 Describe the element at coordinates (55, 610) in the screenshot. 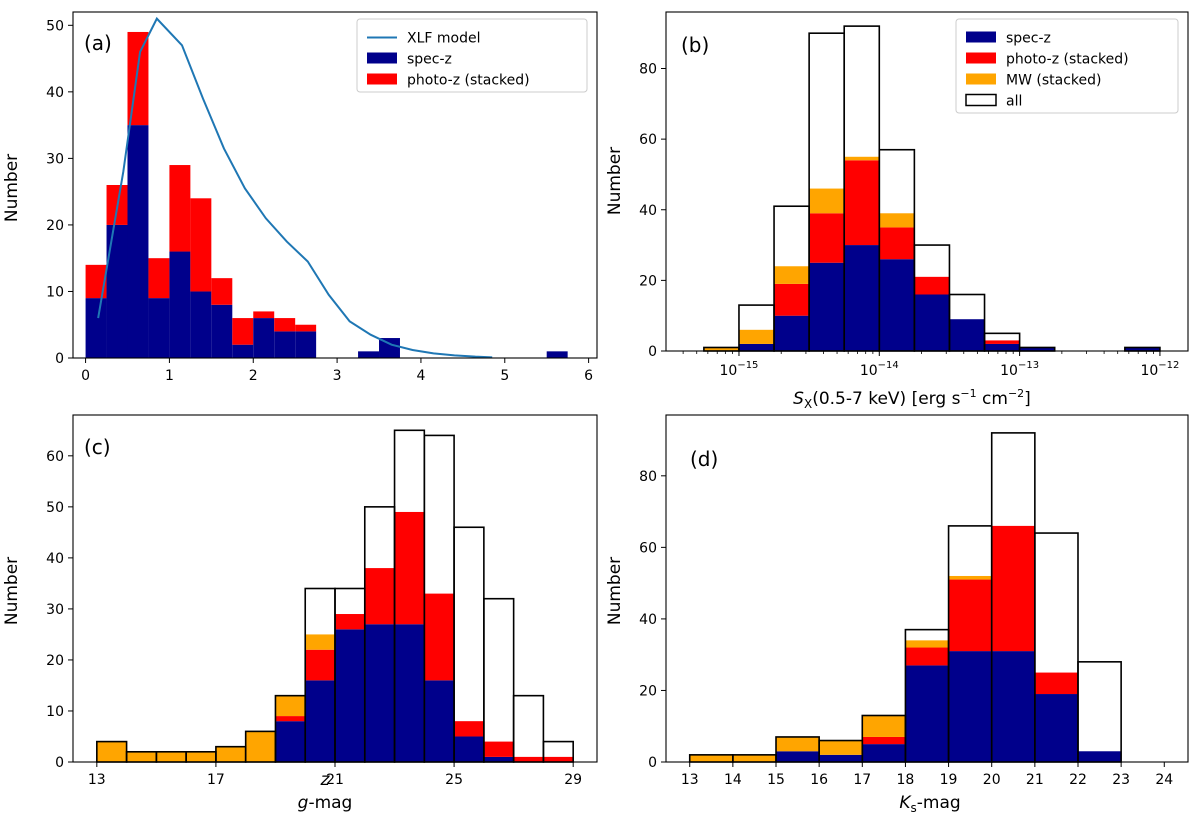

I see `y-tick-label: 30` at that location.